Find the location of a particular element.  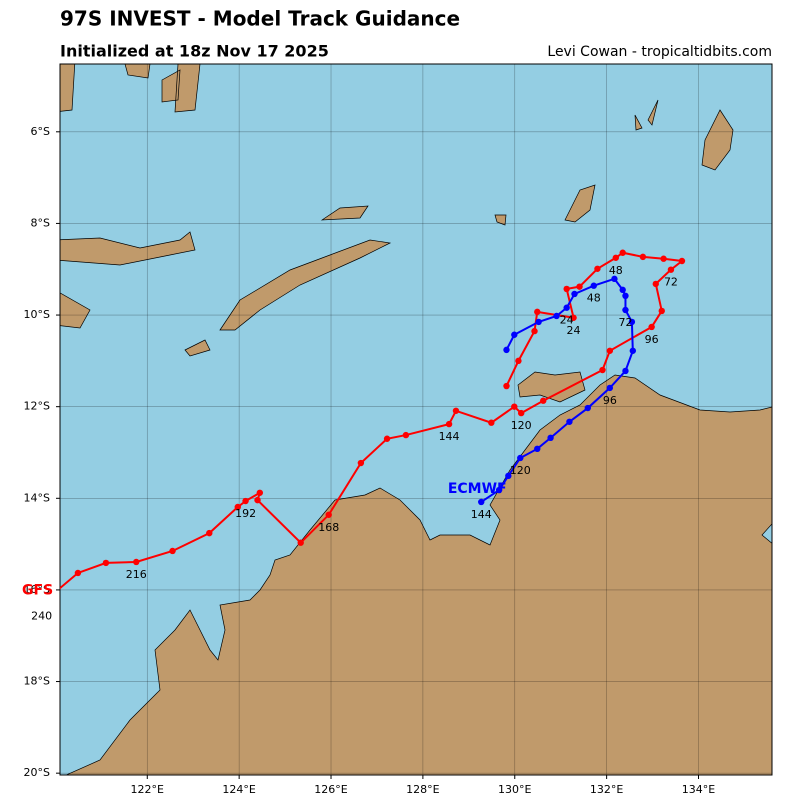

credit: Levi Cowan - tropicaltidbits.com is located at coordinates (659, 52).